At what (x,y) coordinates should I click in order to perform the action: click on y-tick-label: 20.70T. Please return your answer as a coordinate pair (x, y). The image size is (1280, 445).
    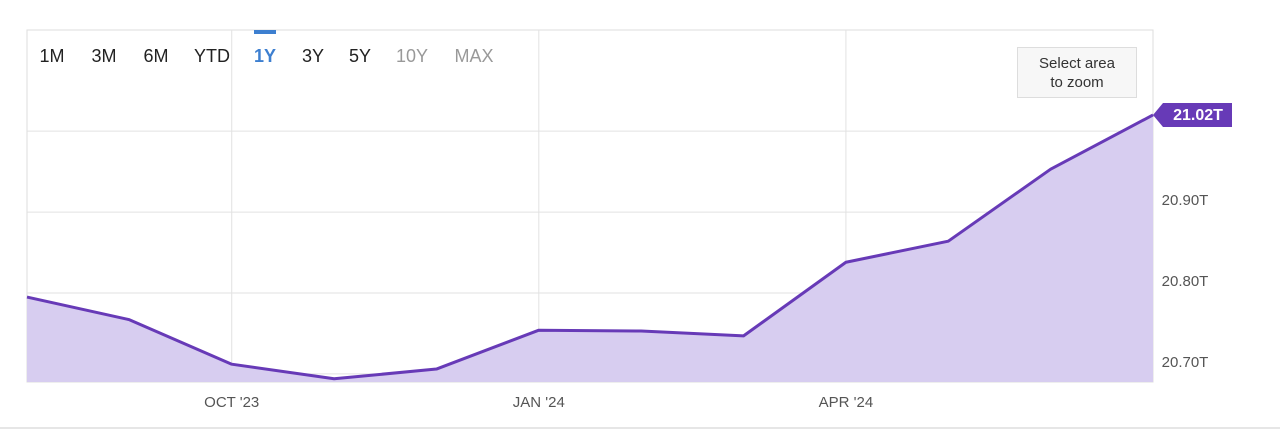
    Looking at the image, I should click on (1185, 362).